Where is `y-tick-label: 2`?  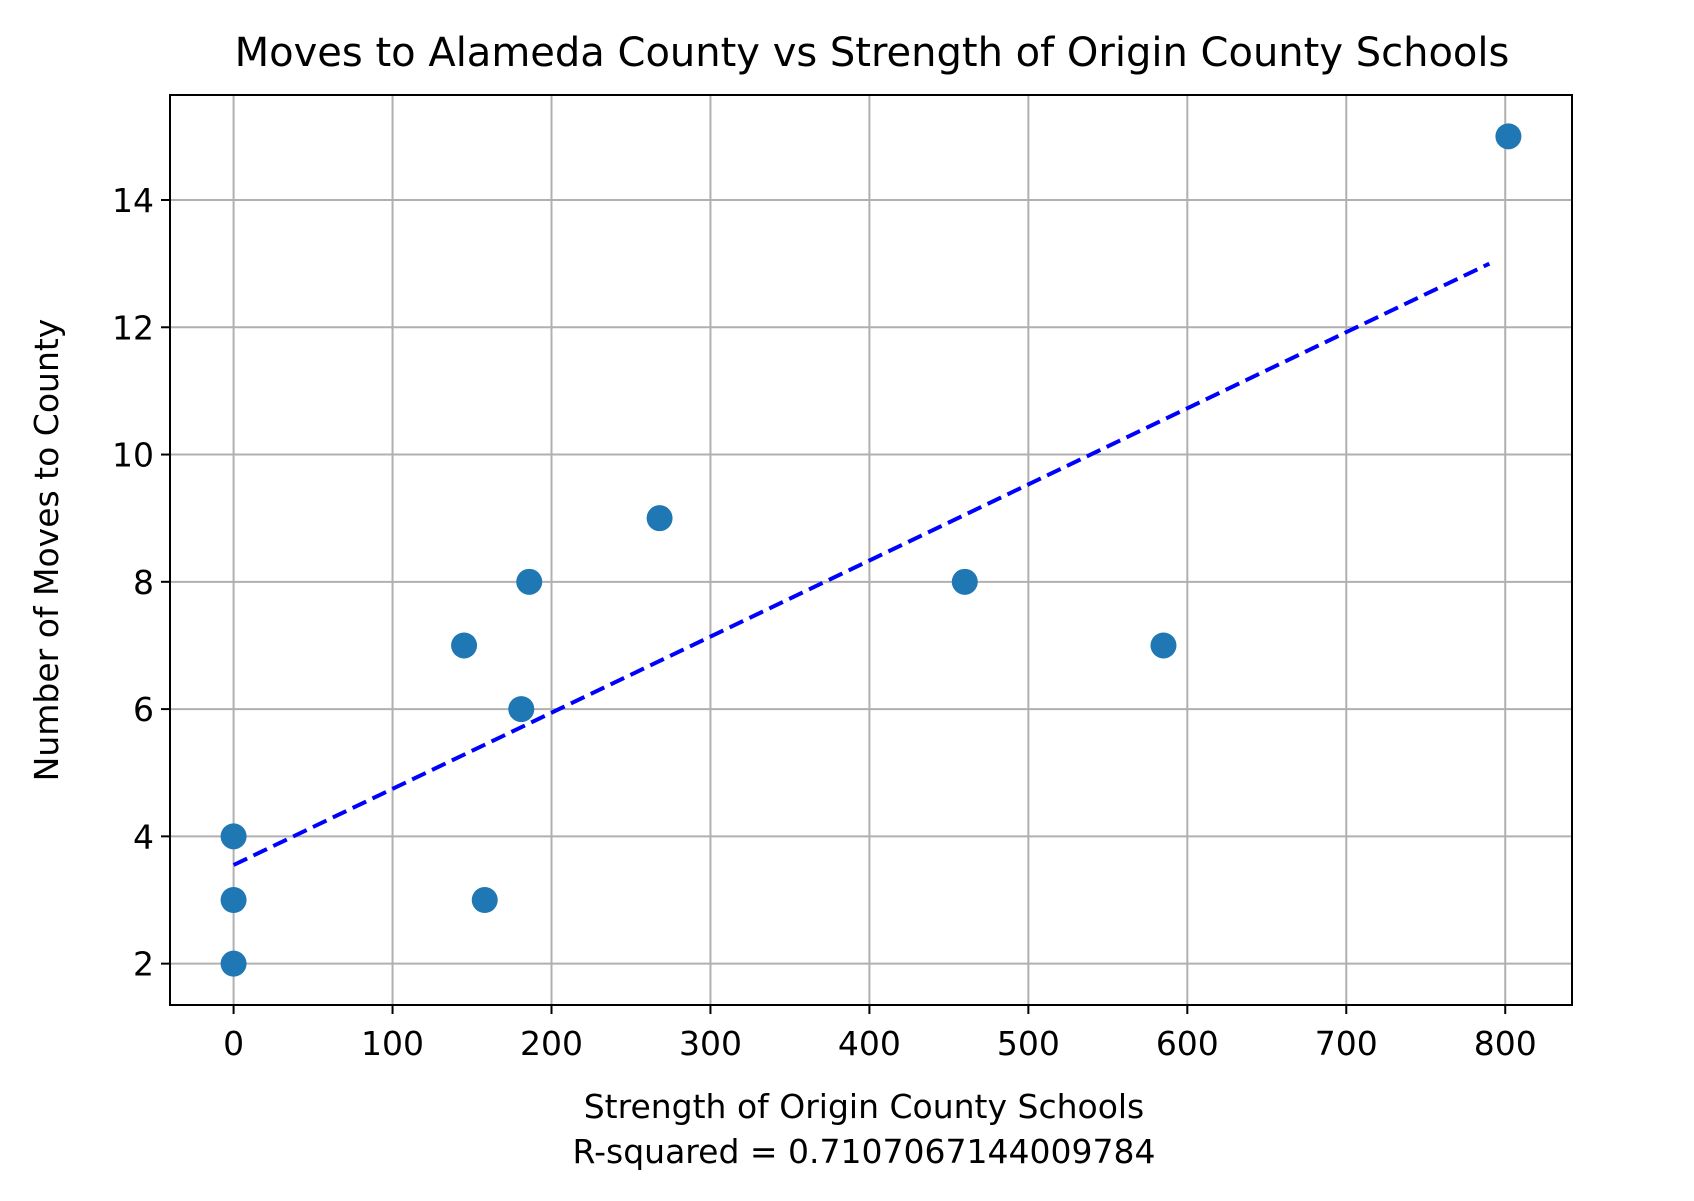 y-tick-label: 2 is located at coordinates (143, 964).